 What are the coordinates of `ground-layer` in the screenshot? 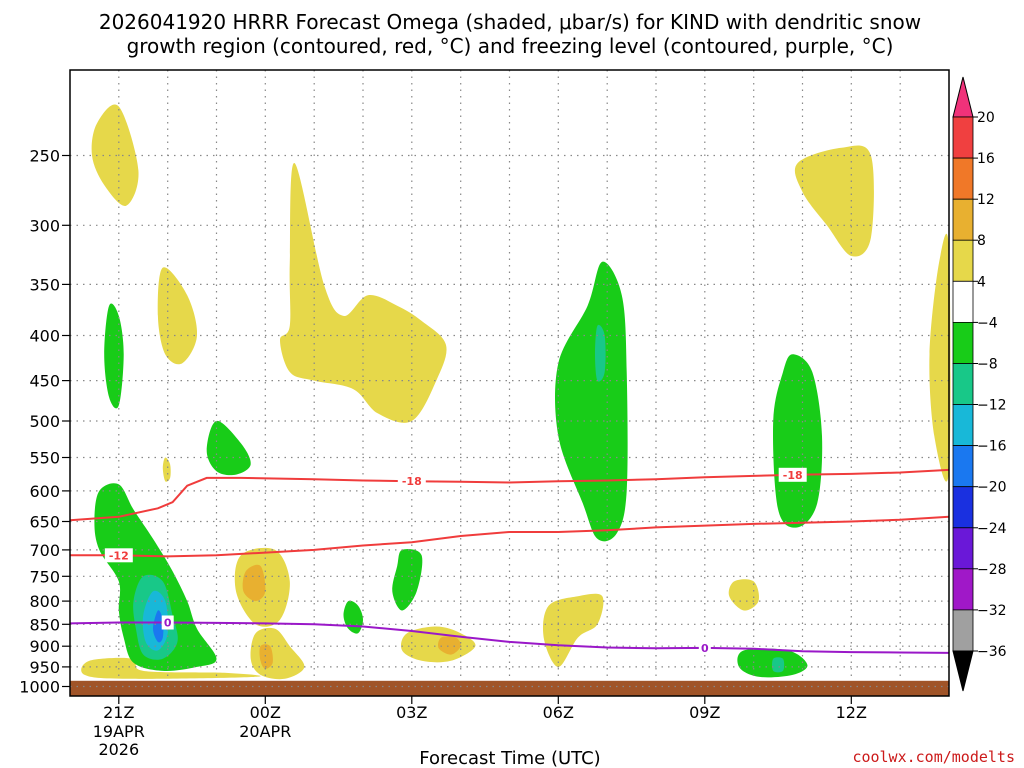 It's located at (509, 688).